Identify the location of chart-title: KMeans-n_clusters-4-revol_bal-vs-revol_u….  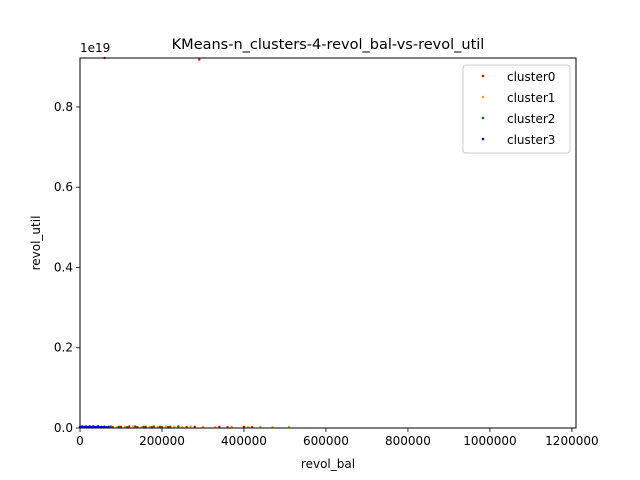
(328, 45).